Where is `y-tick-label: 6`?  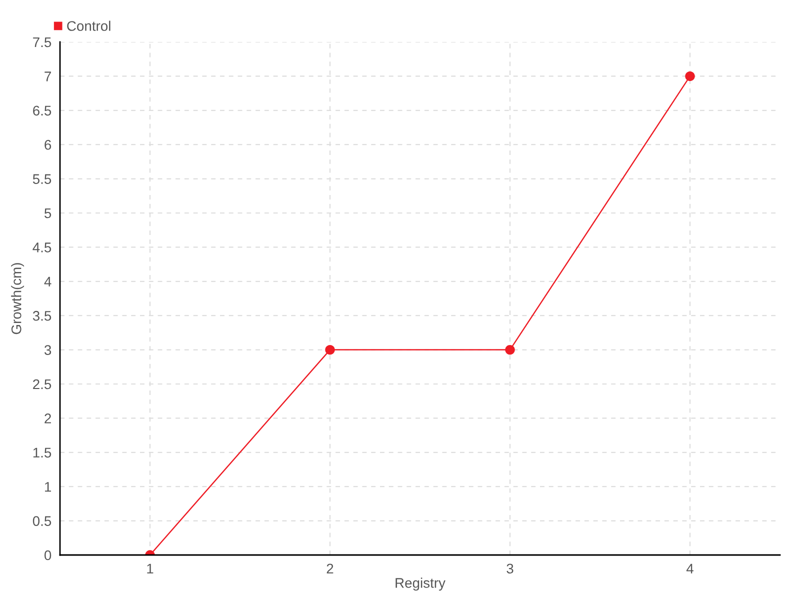 y-tick-label: 6 is located at coordinates (48, 145).